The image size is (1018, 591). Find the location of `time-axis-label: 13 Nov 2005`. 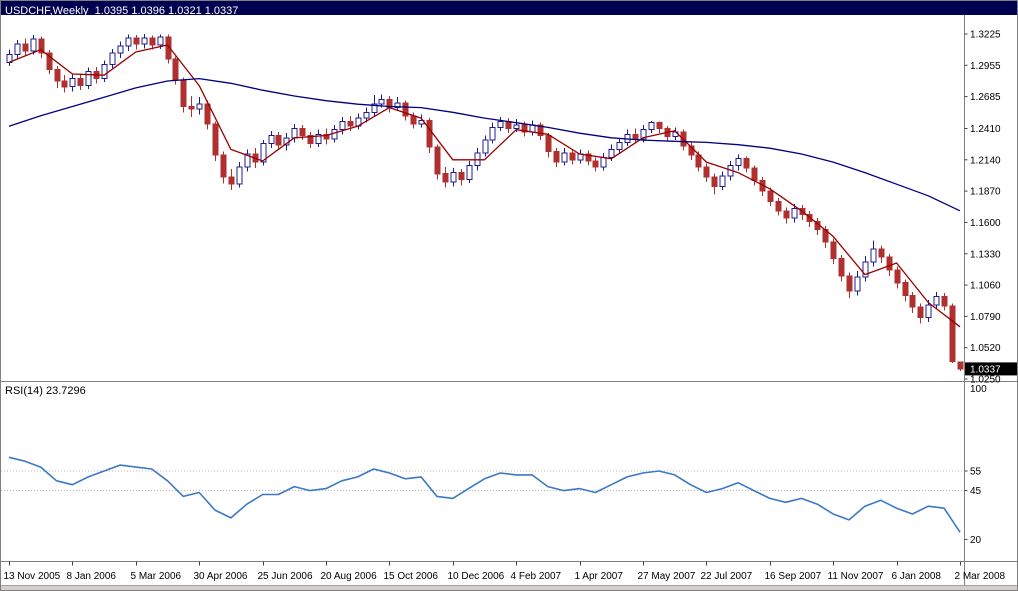

time-axis-label: 13 Nov 2005 is located at coordinates (32, 576).